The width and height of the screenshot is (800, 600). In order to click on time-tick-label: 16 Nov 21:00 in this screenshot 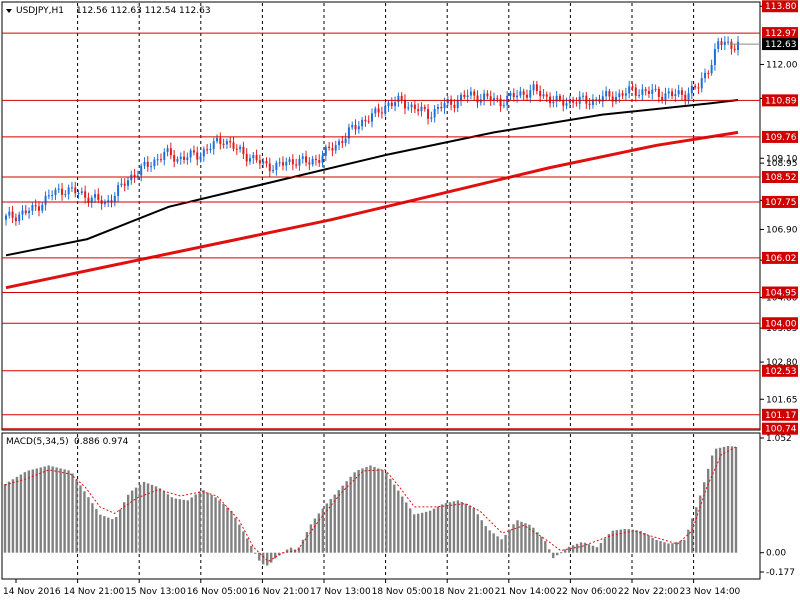, I will do `click(278, 592)`.